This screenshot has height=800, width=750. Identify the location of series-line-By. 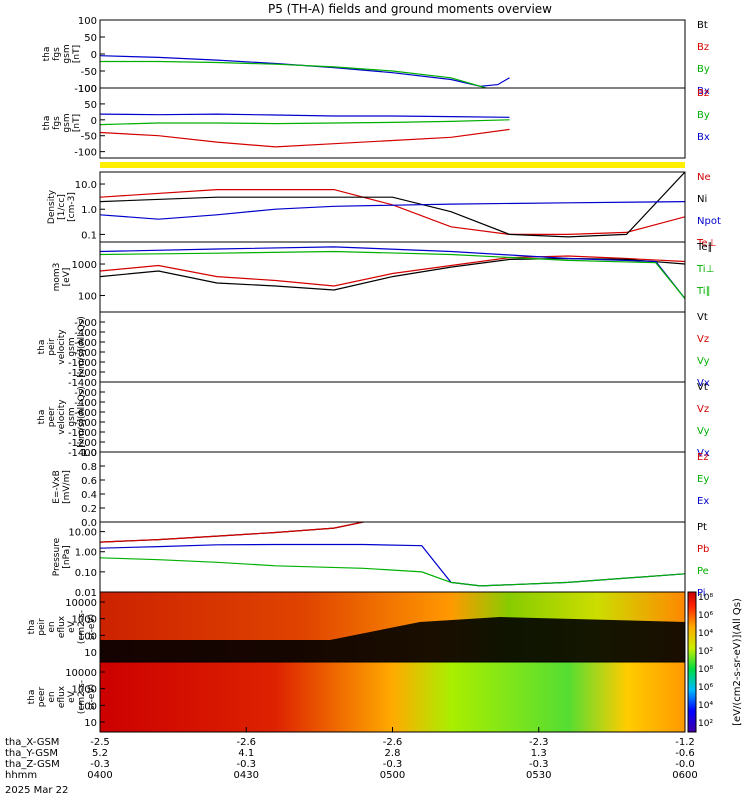
(293, 74).